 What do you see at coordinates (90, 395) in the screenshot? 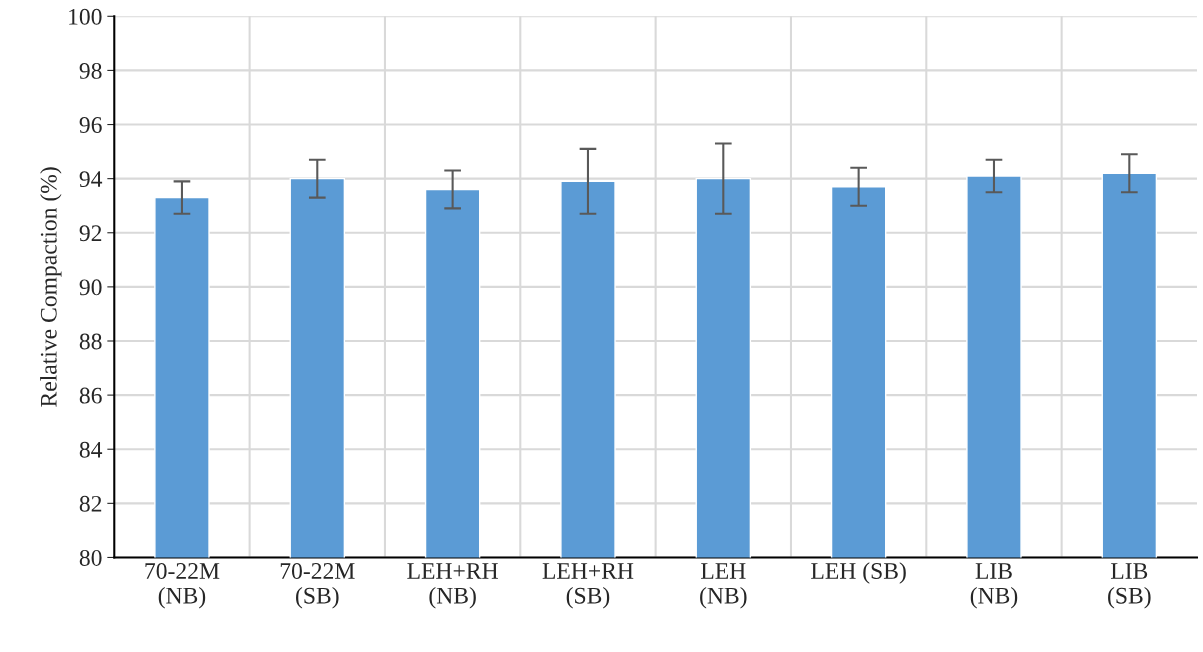
I see `y-tick-label: 86` at bounding box center [90, 395].